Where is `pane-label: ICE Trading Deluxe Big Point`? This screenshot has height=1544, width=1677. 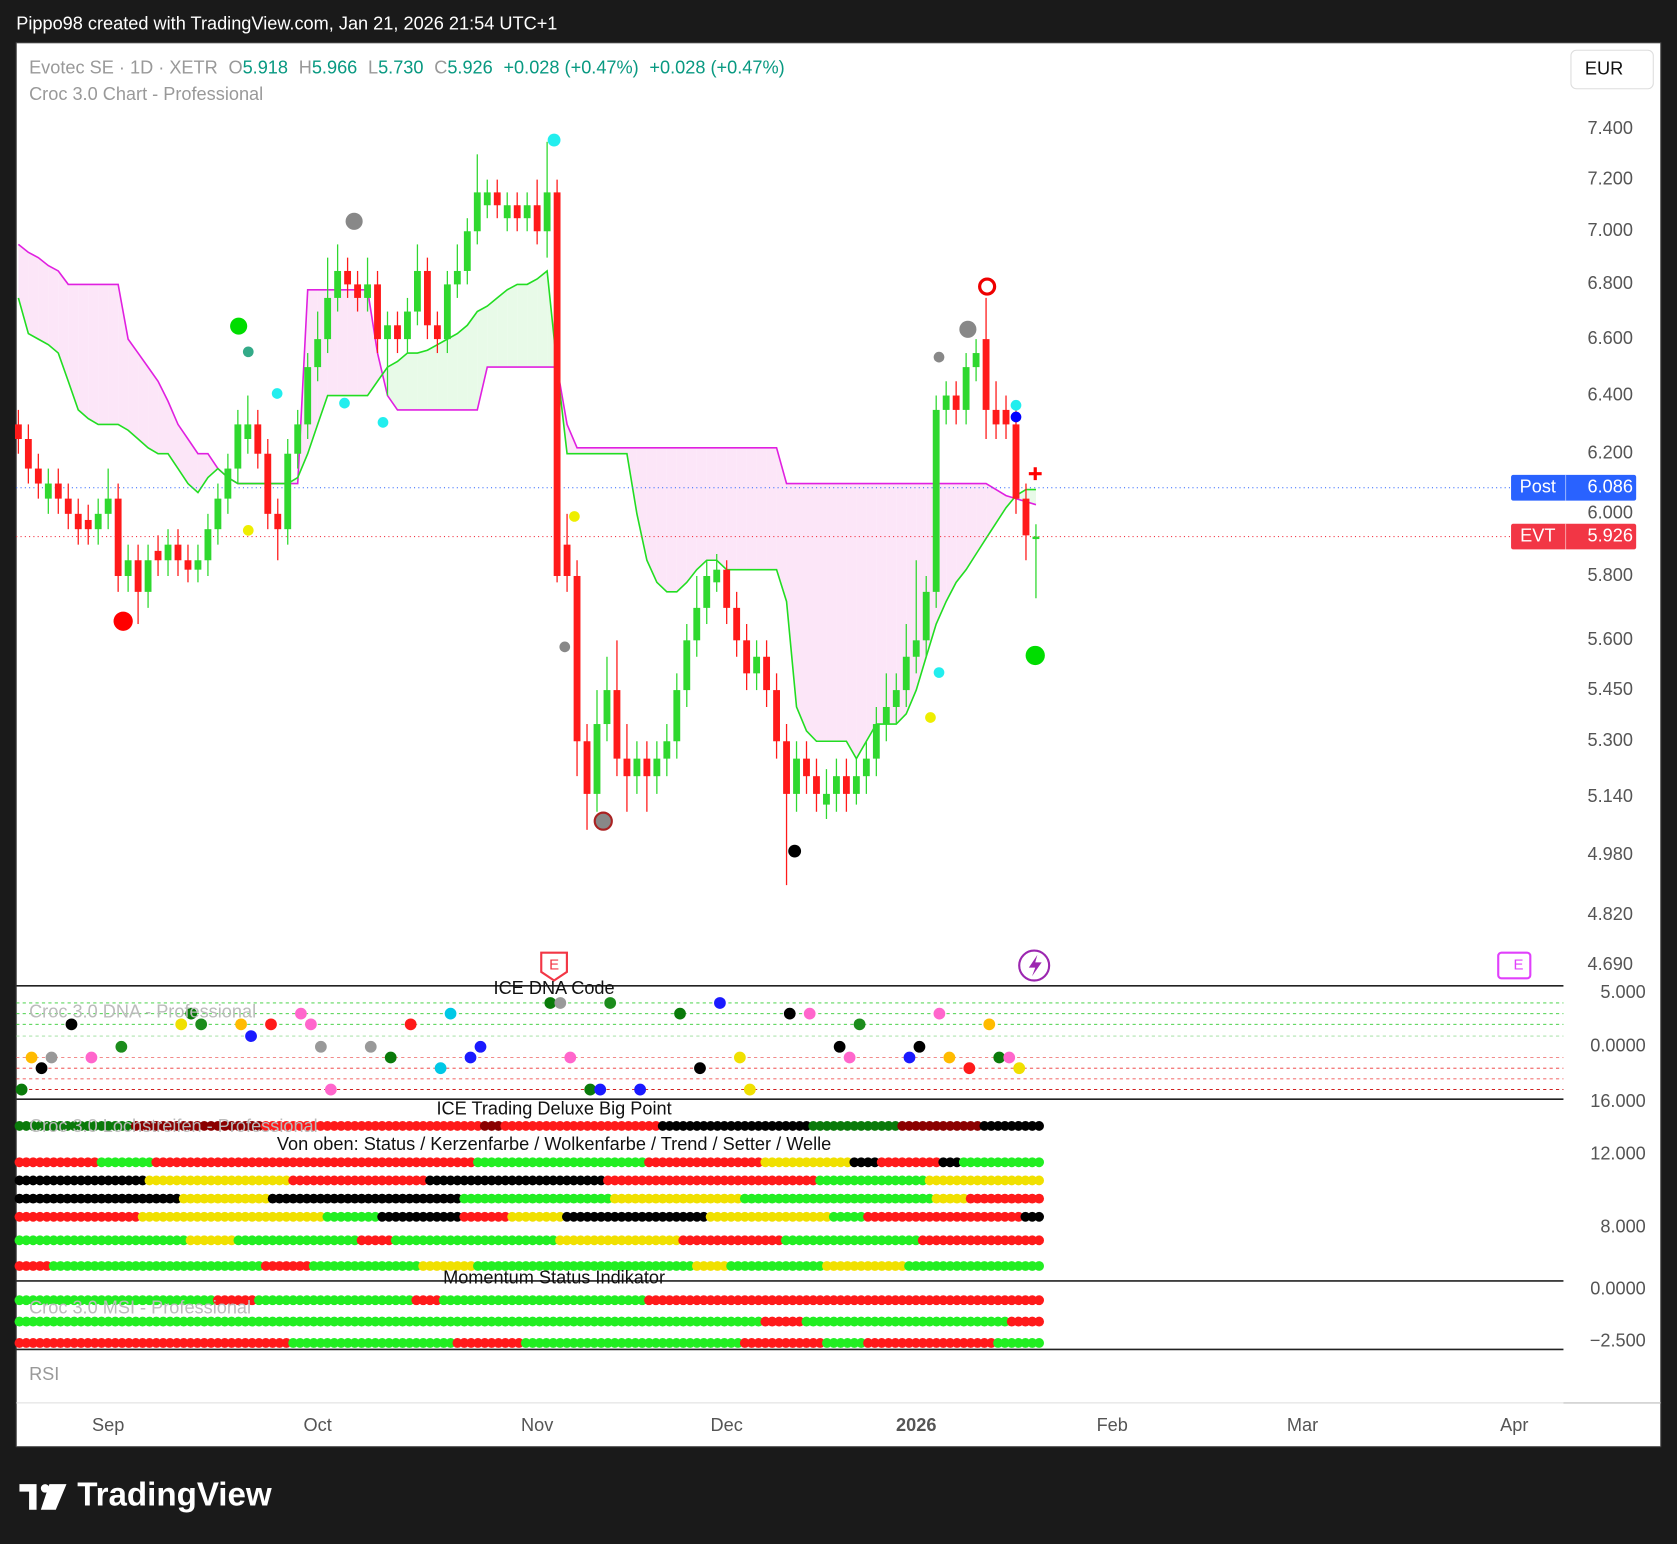 pane-label: ICE Trading Deluxe Big Point is located at coordinates (554, 1109).